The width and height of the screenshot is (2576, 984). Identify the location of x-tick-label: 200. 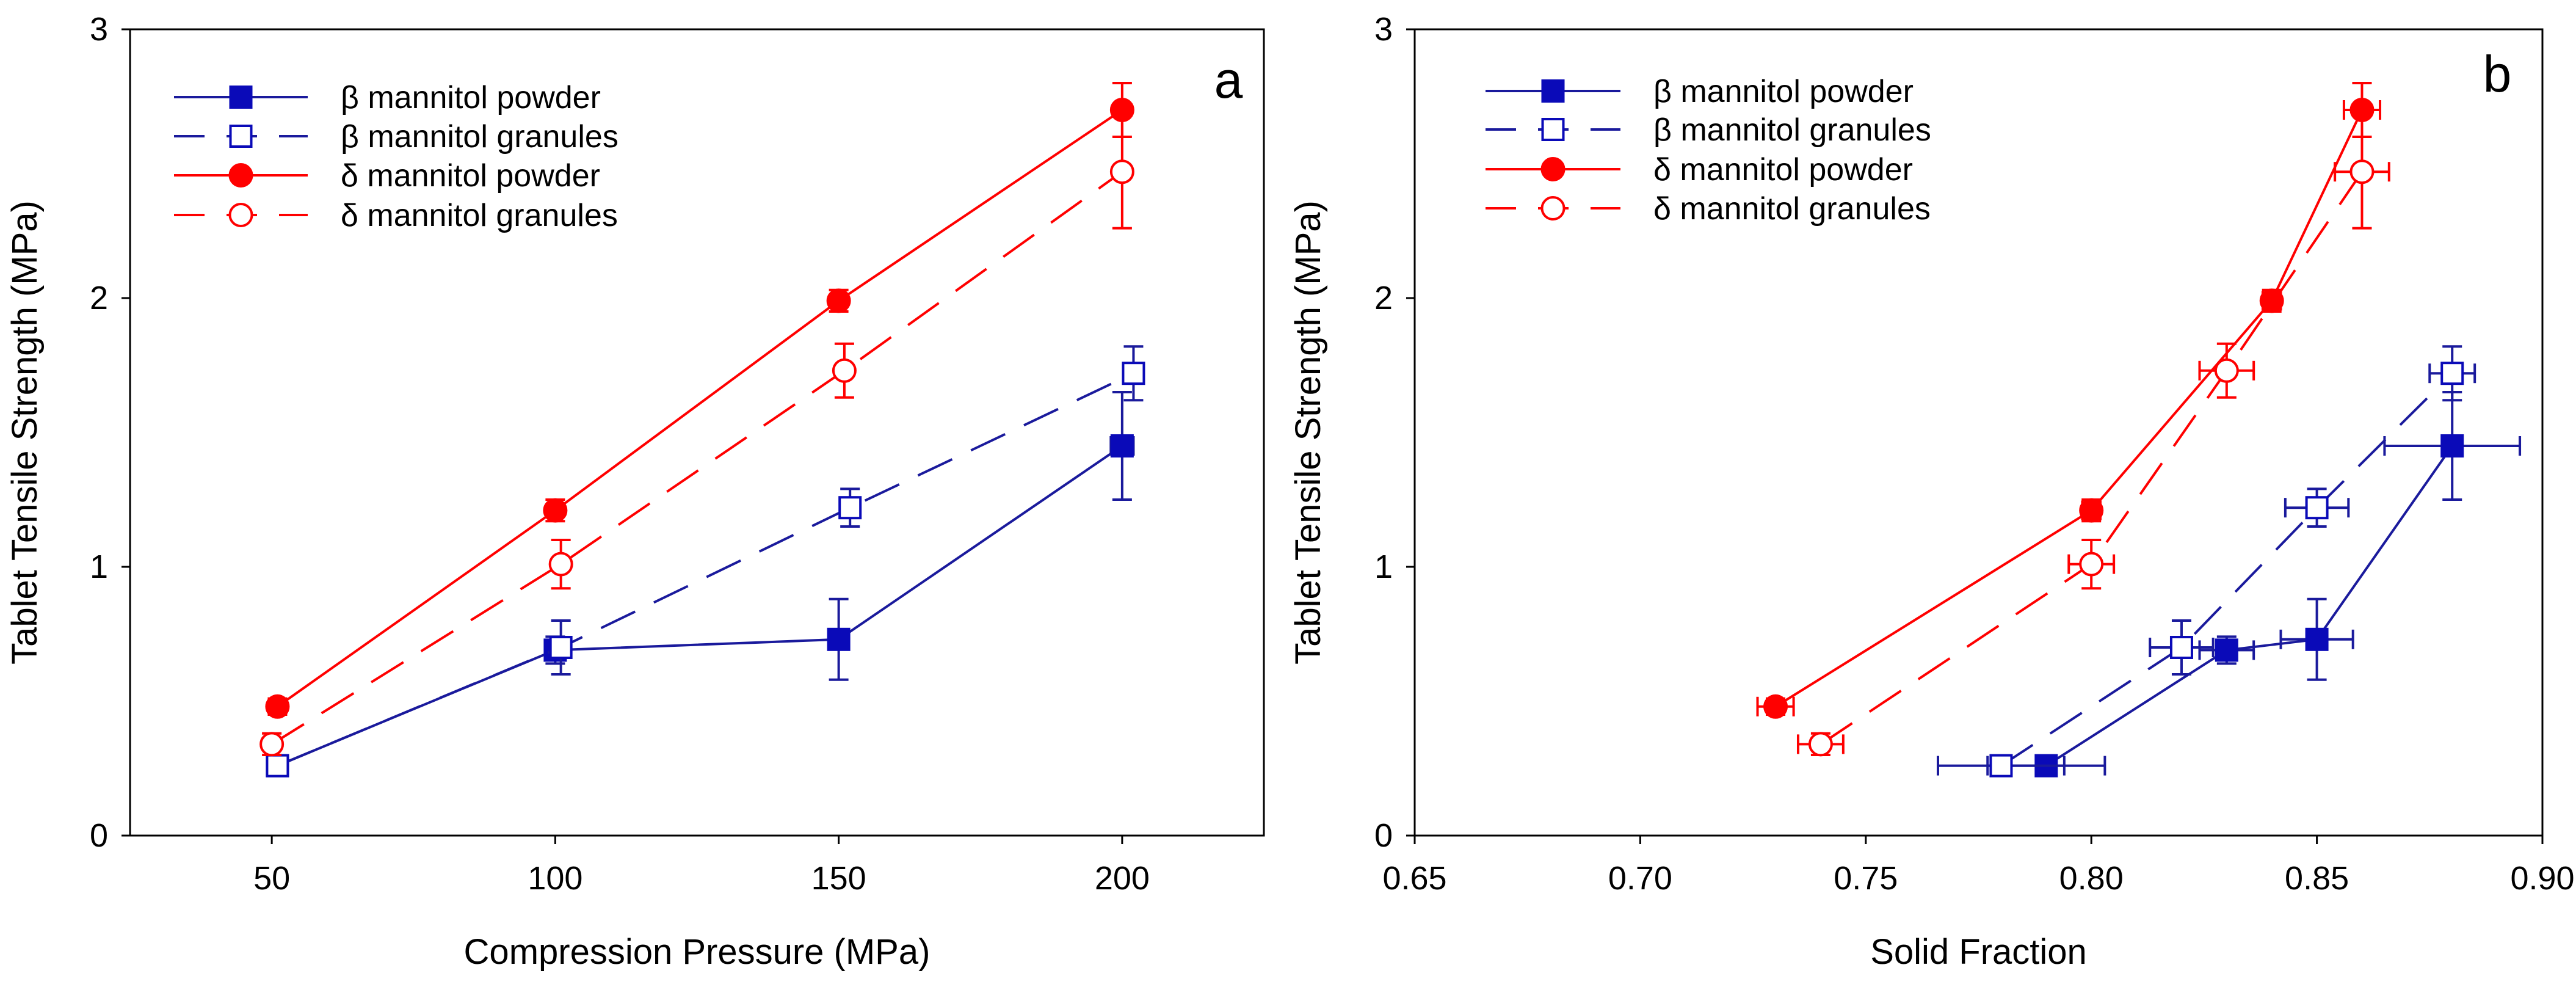
(1122, 878).